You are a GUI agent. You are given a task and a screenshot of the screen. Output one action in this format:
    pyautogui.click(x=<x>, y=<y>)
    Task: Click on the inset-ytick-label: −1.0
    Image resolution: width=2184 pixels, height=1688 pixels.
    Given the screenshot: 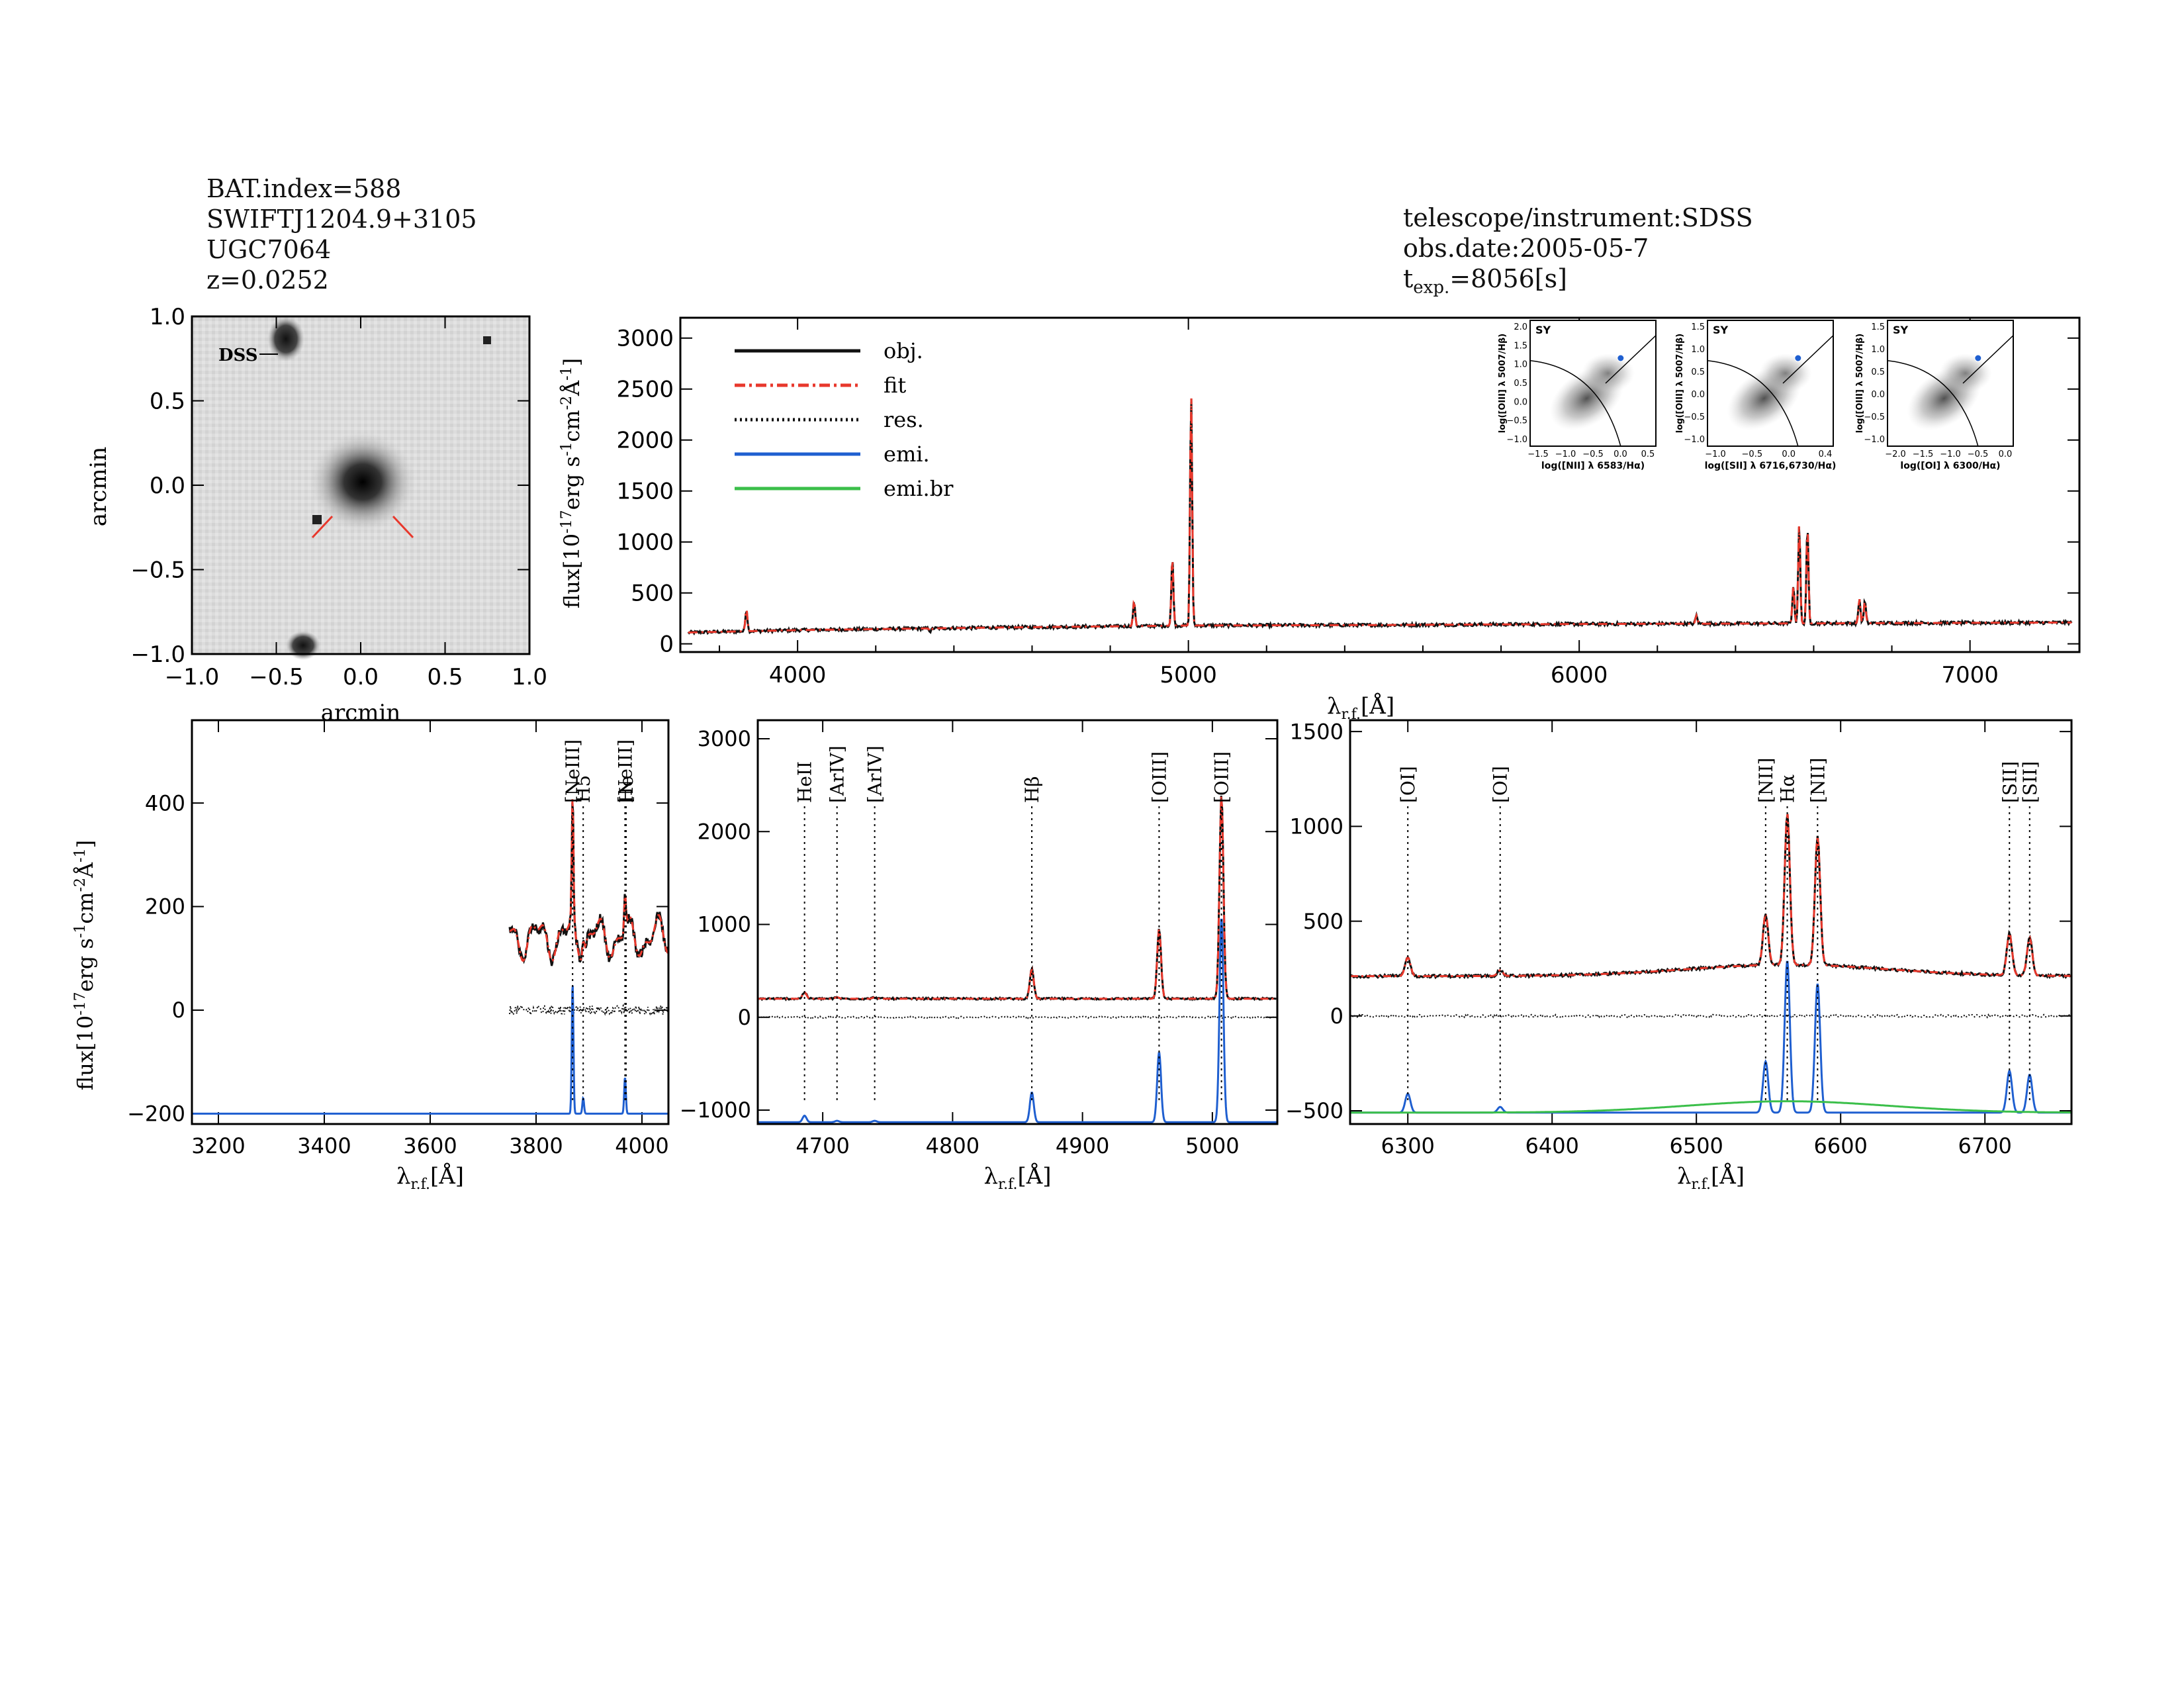 What is the action you would take?
    pyautogui.click(x=1874, y=440)
    